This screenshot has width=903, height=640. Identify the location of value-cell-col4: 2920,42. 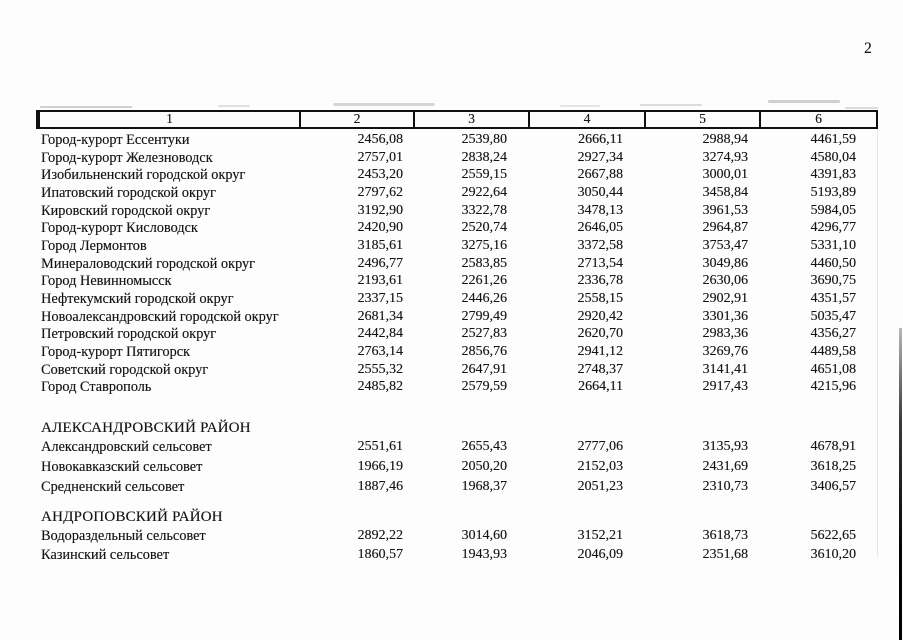
(600, 316).